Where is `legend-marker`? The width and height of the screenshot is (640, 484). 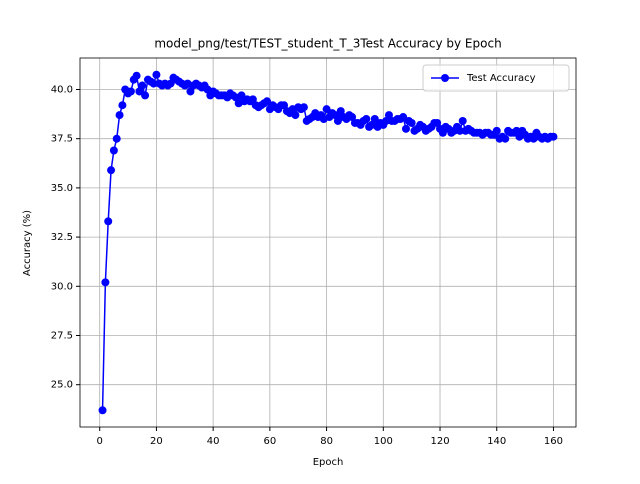 legend-marker is located at coordinates (445, 78).